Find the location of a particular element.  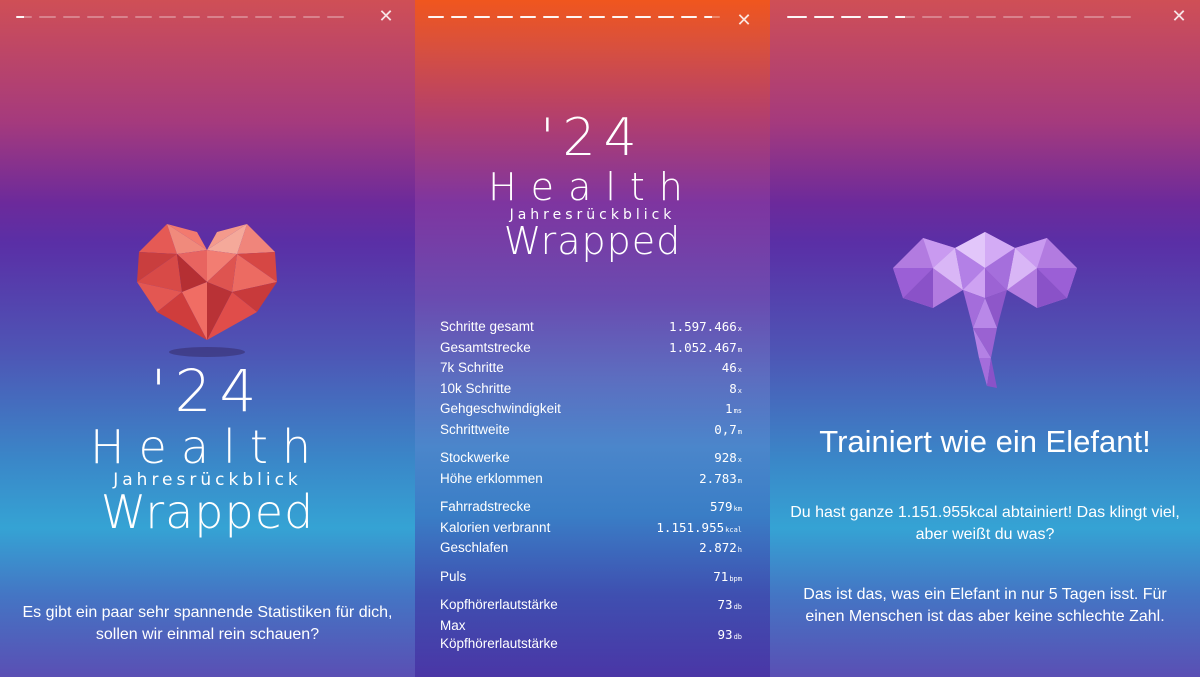

stat-value: 71bpm is located at coordinates (727, 576).